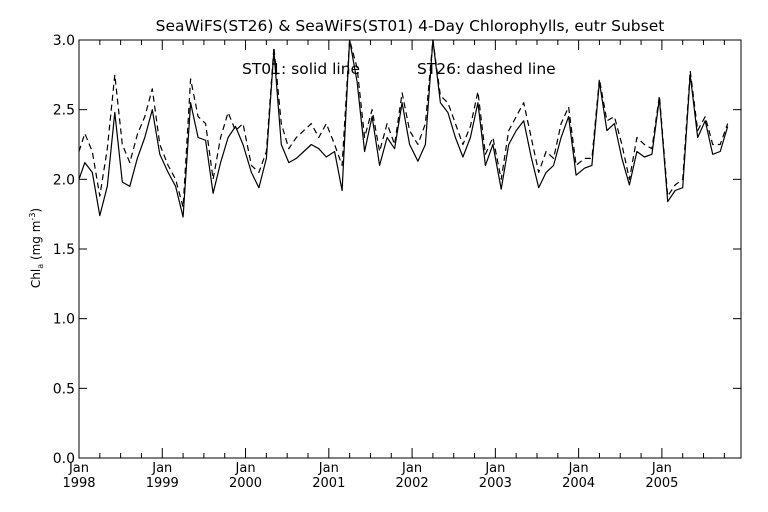 Image resolution: width=768 pixels, height=512 pixels. I want to click on y-label-sub: a, so click(40, 266).